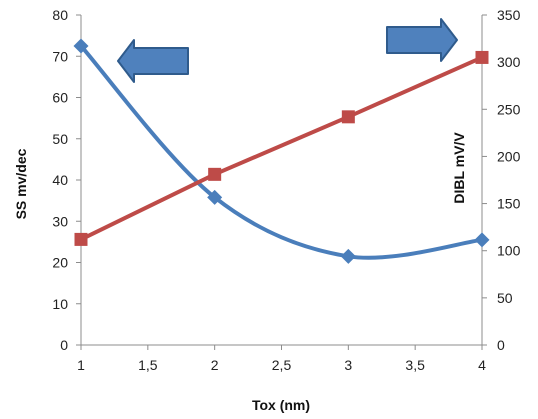 The height and width of the screenshot is (419, 538). I want to click on y-right-tick-label: 200, so click(509, 156).